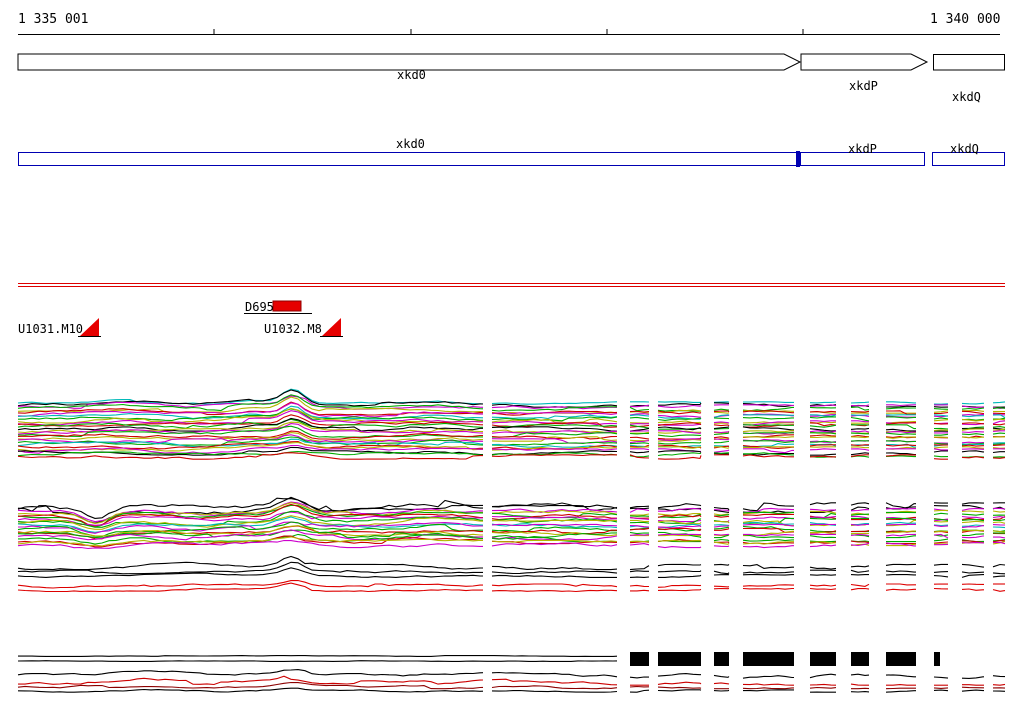 The width and height of the screenshot is (1024, 714). I want to click on marker-flag-u1031, so click(89, 327).